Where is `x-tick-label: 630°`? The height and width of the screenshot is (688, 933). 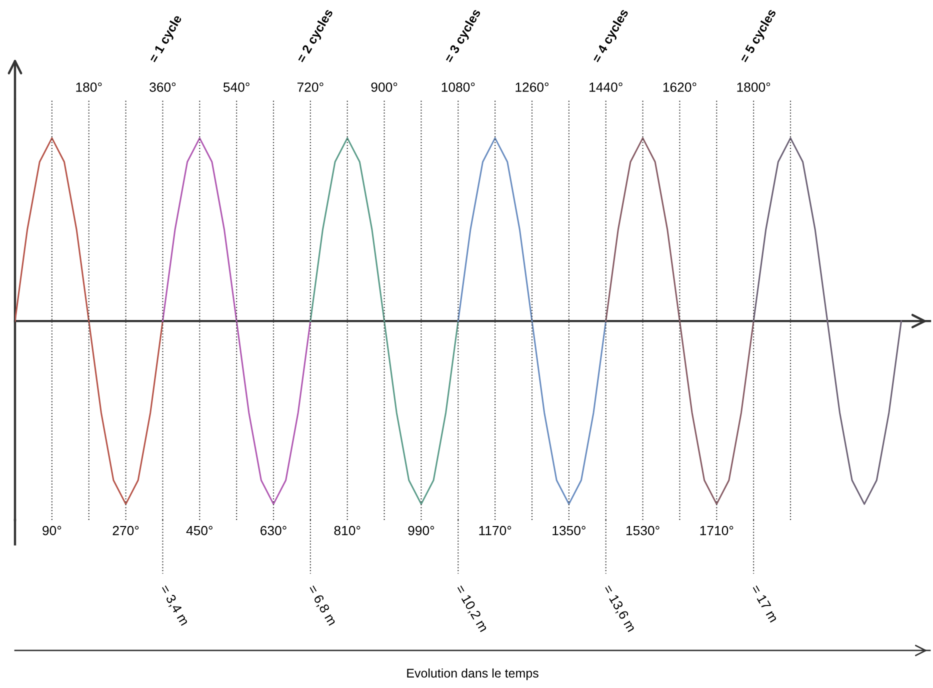 x-tick-label: 630° is located at coordinates (273, 531).